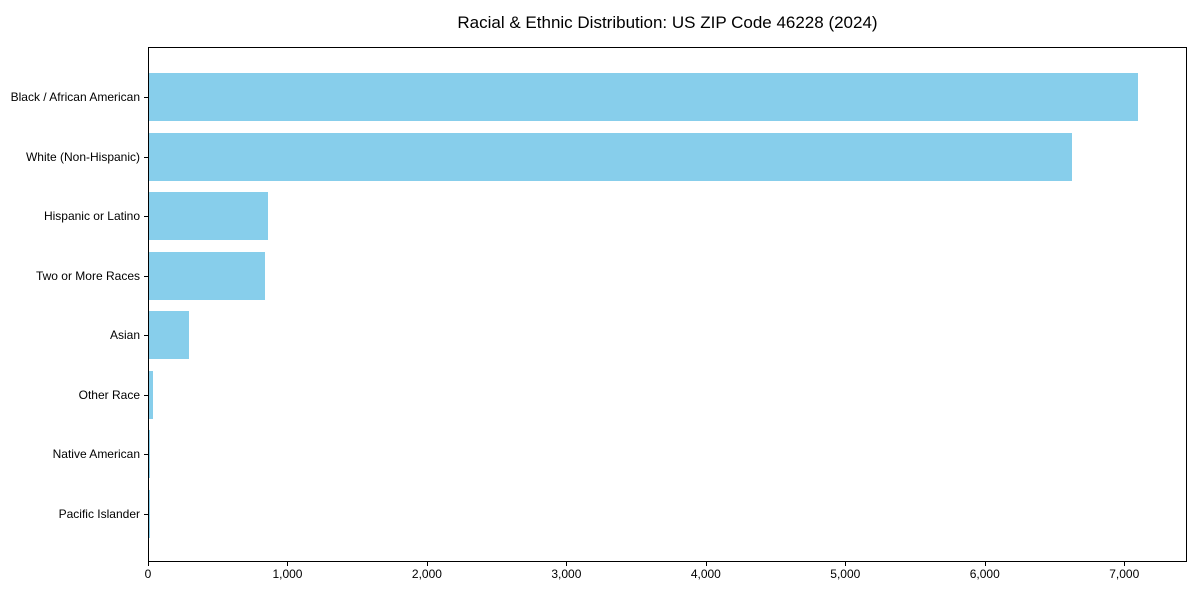 Image resolution: width=1200 pixels, height=600 pixels. Describe the element at coordinates (984, 574) in the screenshot. I see `x-axis-tick-label: 6,000` at that location.